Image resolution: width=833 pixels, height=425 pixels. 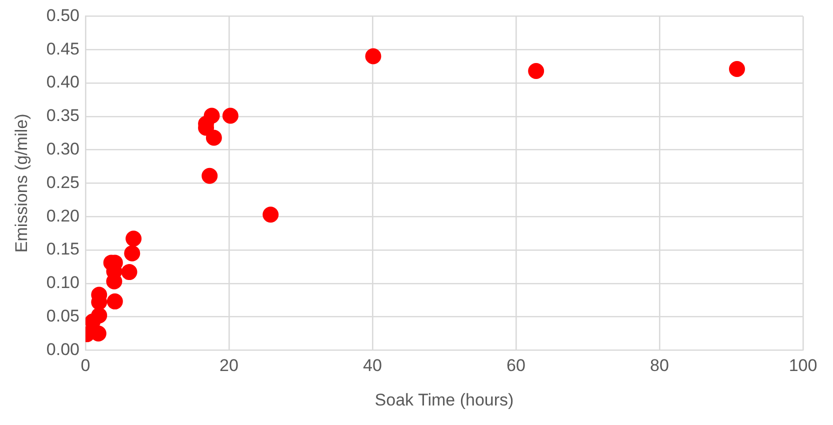 What do you see at coordinates (21, 183) in the screenshot?
I see `y-axis-title: Emissions (g/mile)` at bounding box center [21, 183].